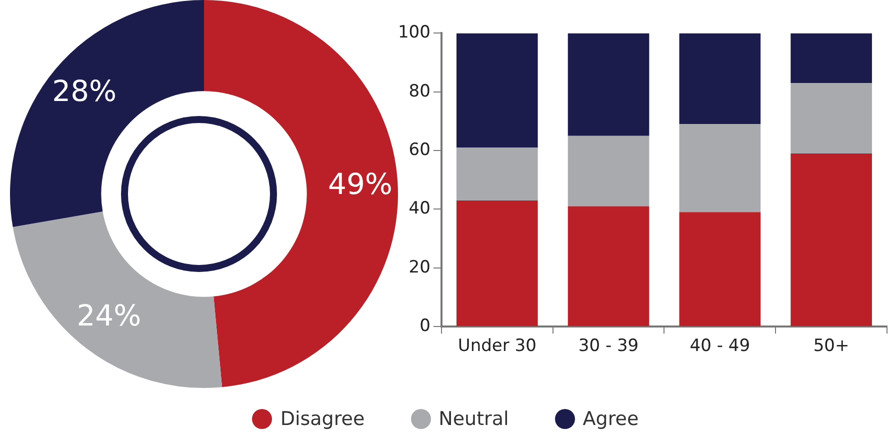 This screenshot has width=891, height=441. What do you see at coordinates (360, 184) in the screenshot?
I see `data-label: 49%` at bounding box center [360, 184].